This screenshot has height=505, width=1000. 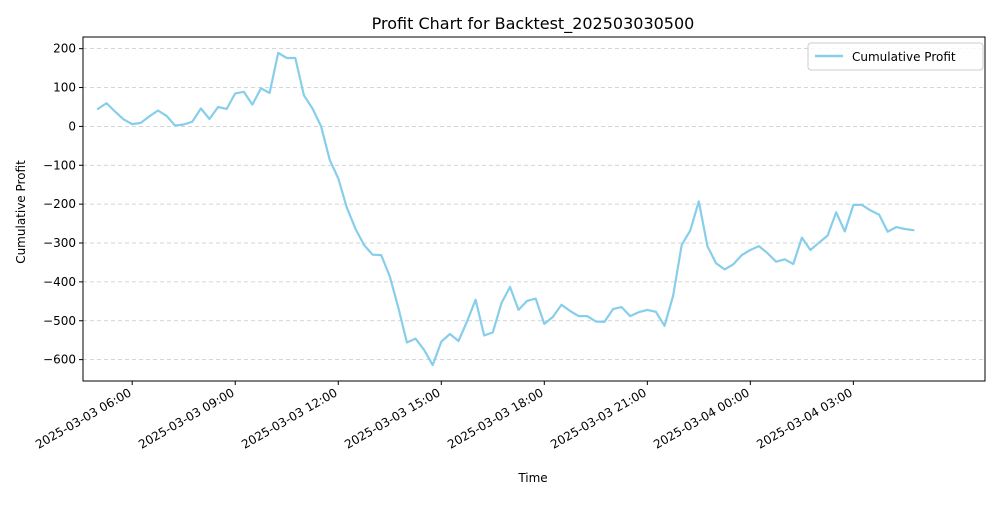 I want to click on chart-title: Profit Chart for Backtest_202503030500, so click(x=533, y=24).